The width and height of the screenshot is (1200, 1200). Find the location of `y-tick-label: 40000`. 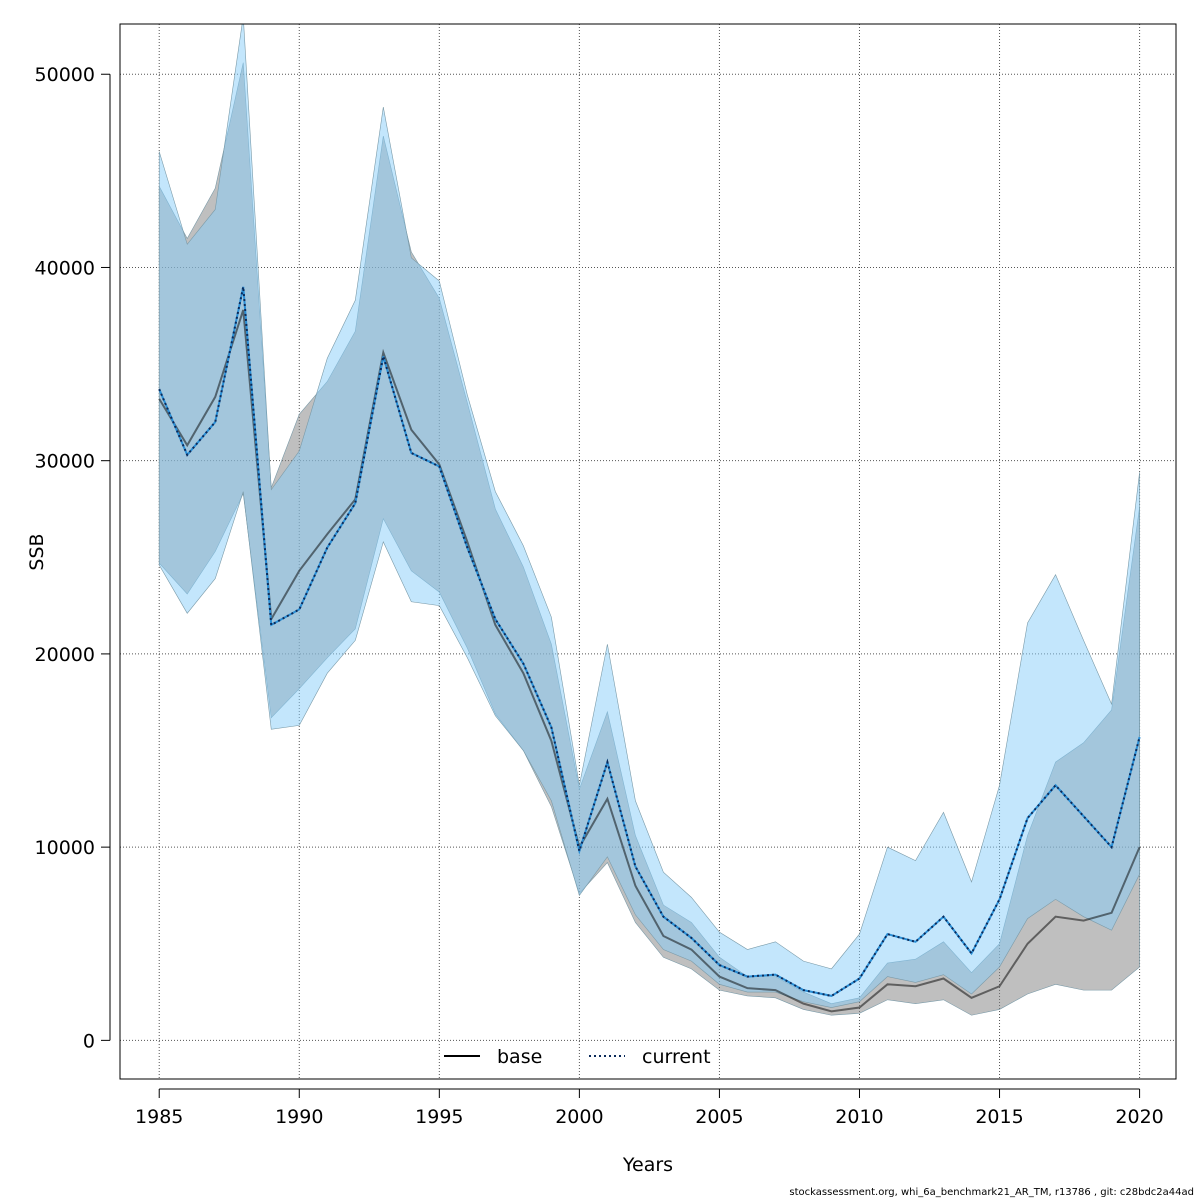

y-tick-label: 40000 is located at coordinates (65, 268).